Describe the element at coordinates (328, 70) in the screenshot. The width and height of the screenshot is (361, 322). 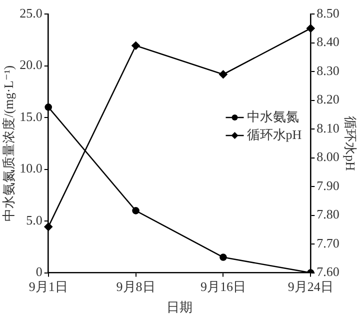
I see `y2-tick-label: 8.30` at that location.